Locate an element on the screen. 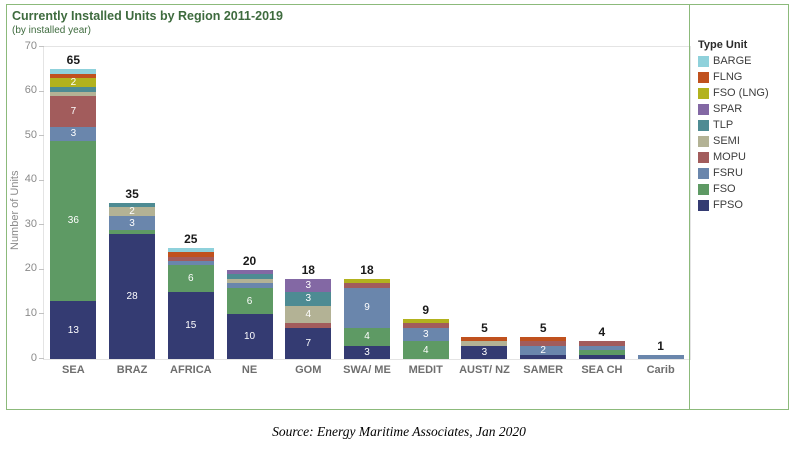 Image resolution: width=798 pixels, height=453 pixels. legend-item: FLNG is located at coordinates (742, 77).